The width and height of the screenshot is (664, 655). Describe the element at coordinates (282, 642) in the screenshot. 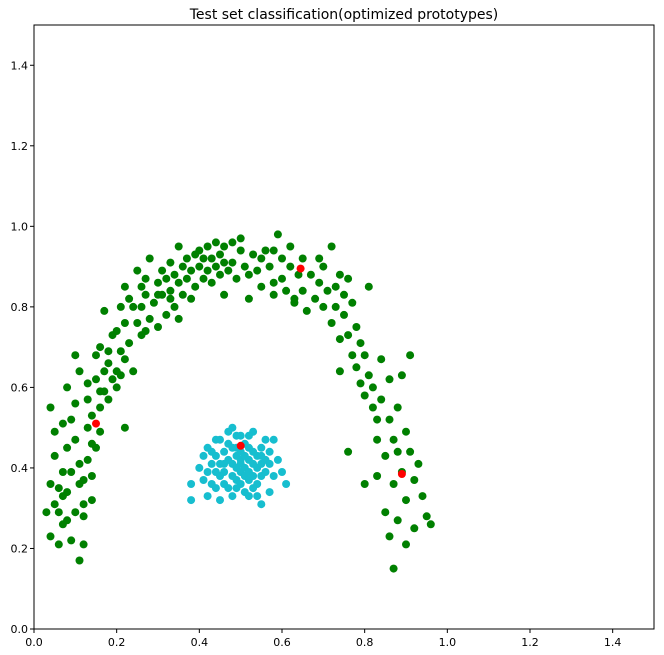

I see `x-tick-label: 0.6` at that location.